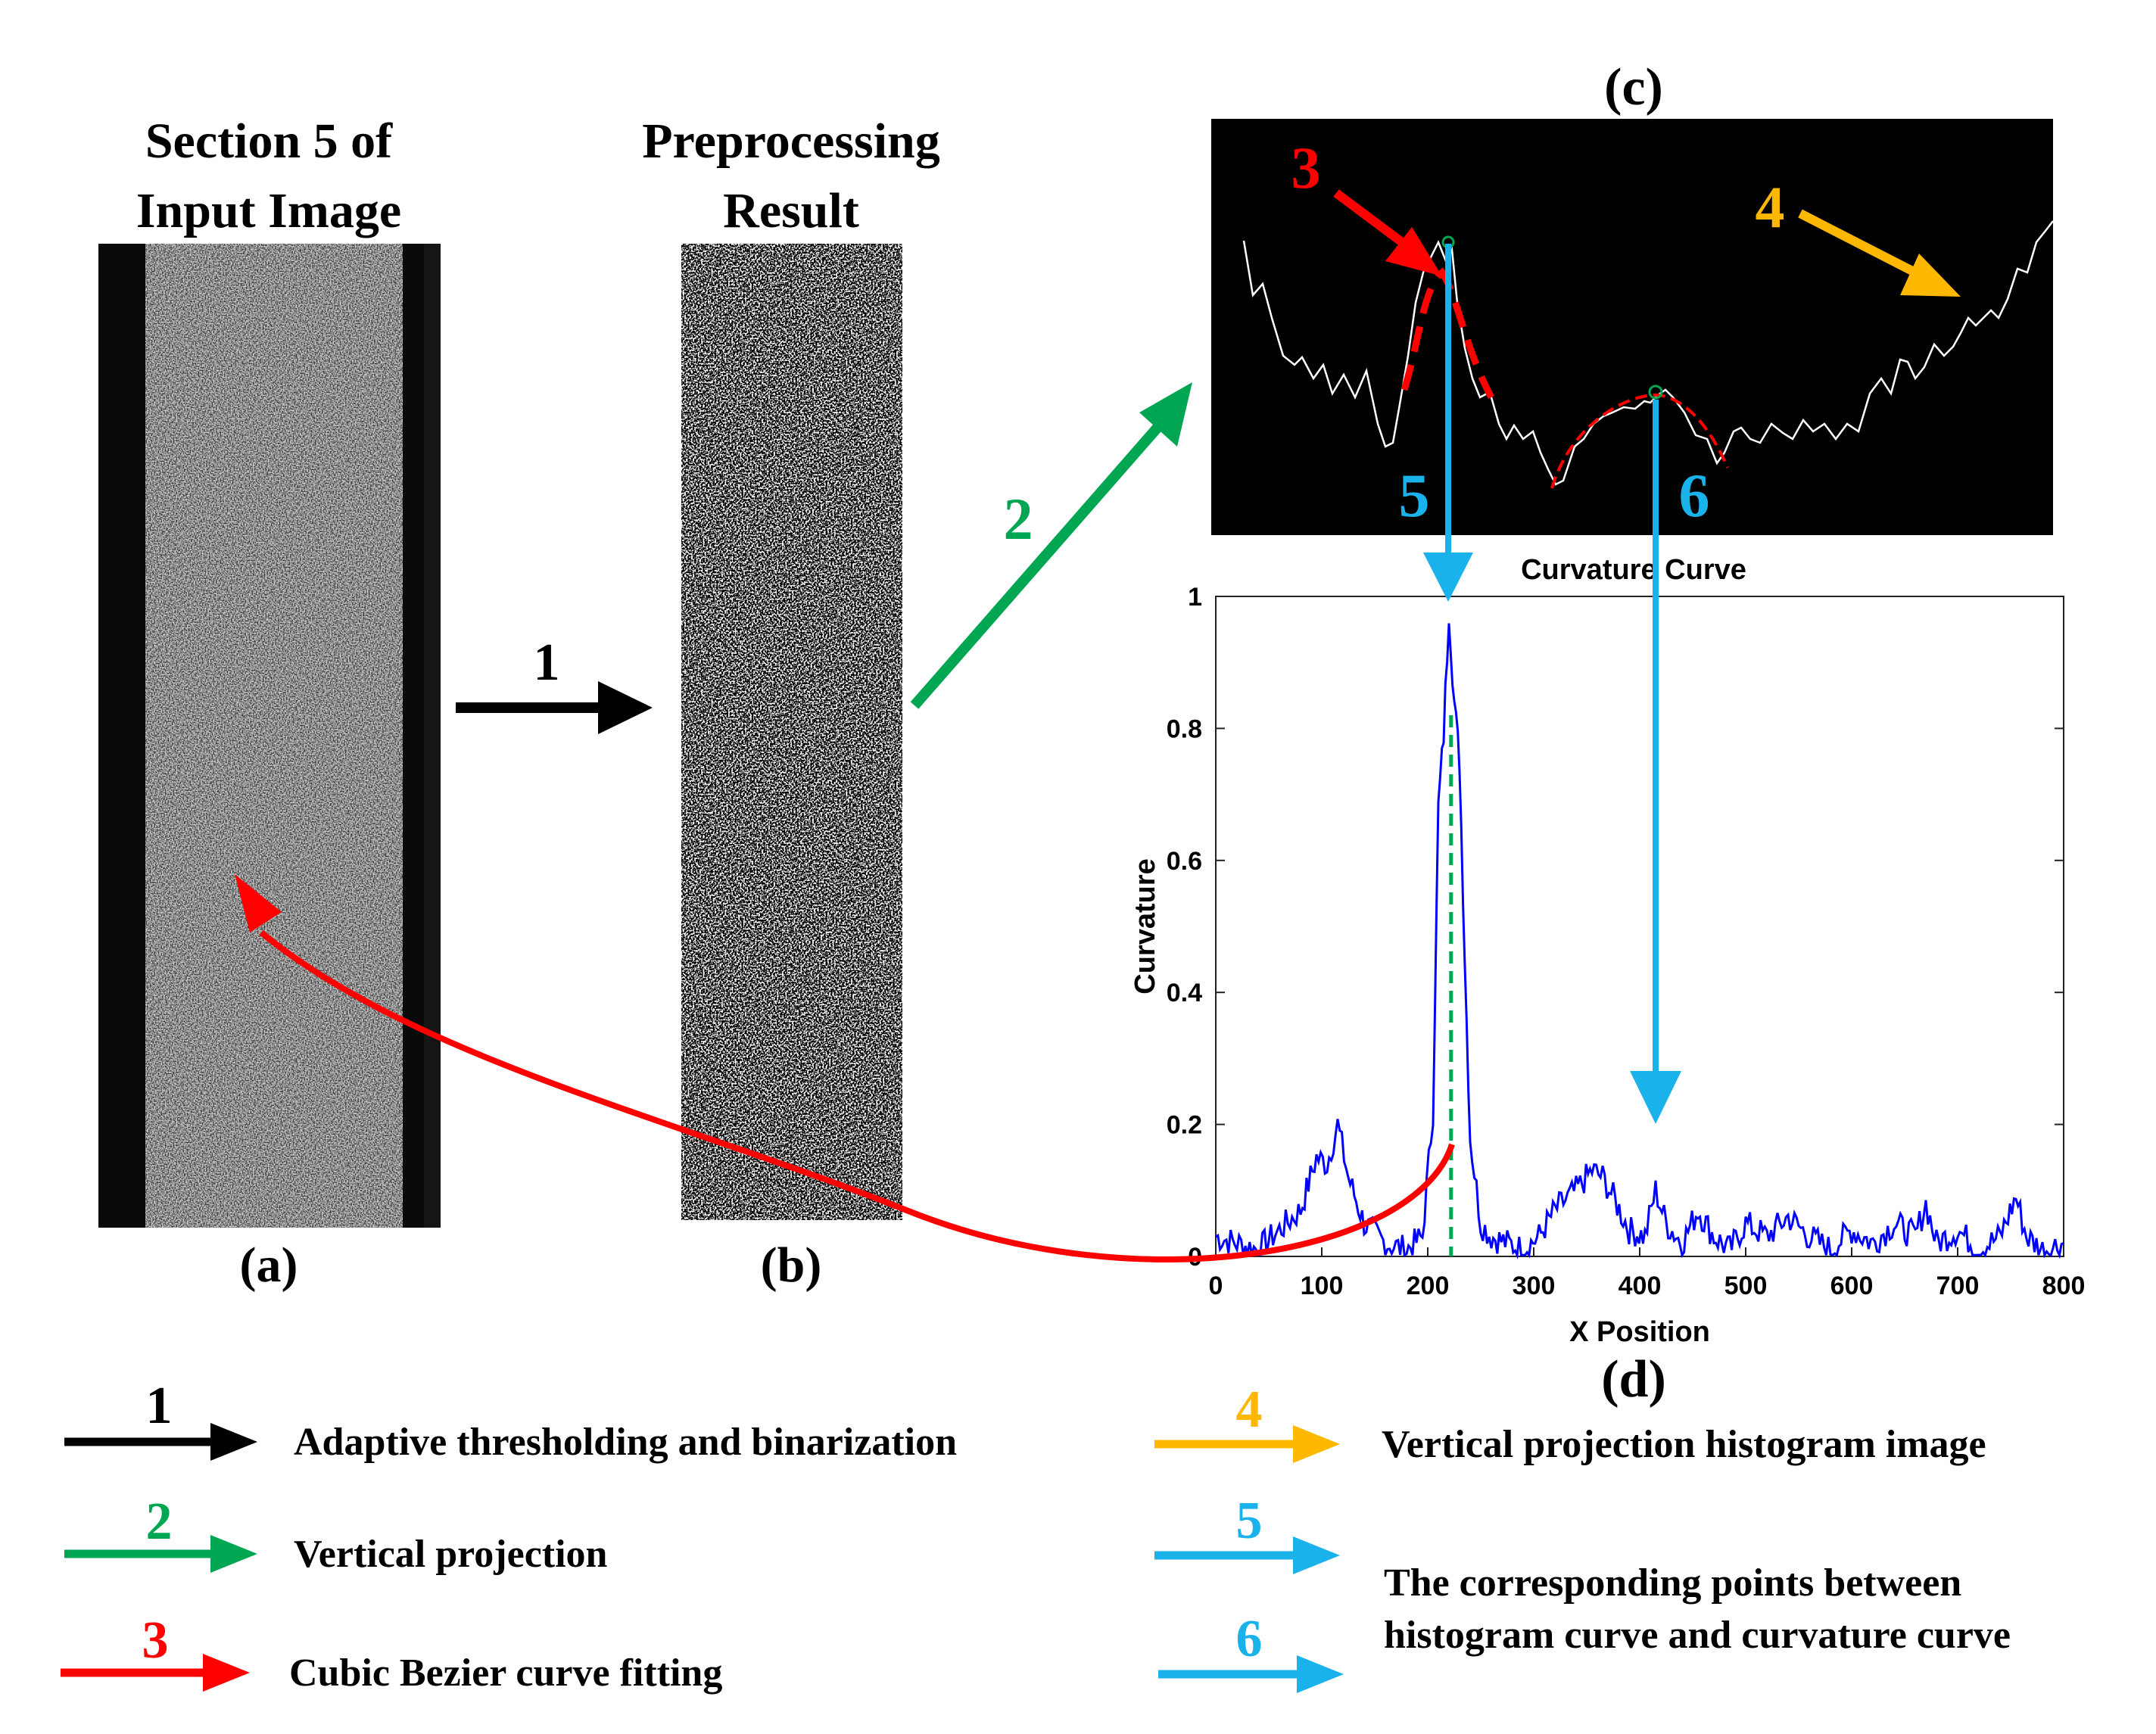  What do you see at coordinates (1640, 1332) in the screenshot?
I see `chart-xlabel: X Position` at bounding box center [1640, 1332].